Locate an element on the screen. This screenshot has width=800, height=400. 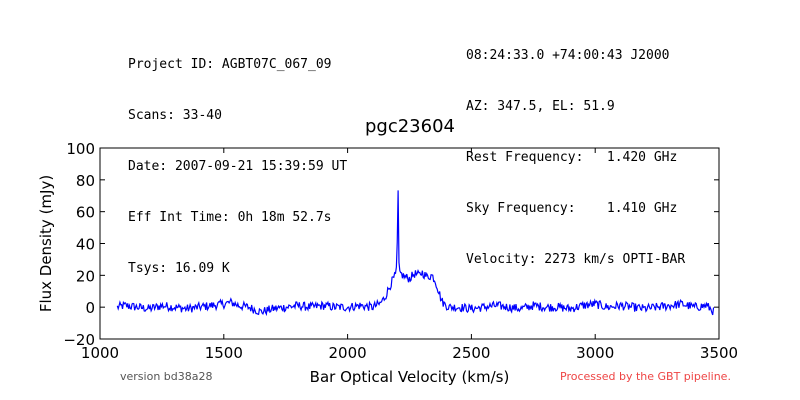
date-line: Date: 2007-09-21 15:39:59 UT is located at coordinates (238, 166).